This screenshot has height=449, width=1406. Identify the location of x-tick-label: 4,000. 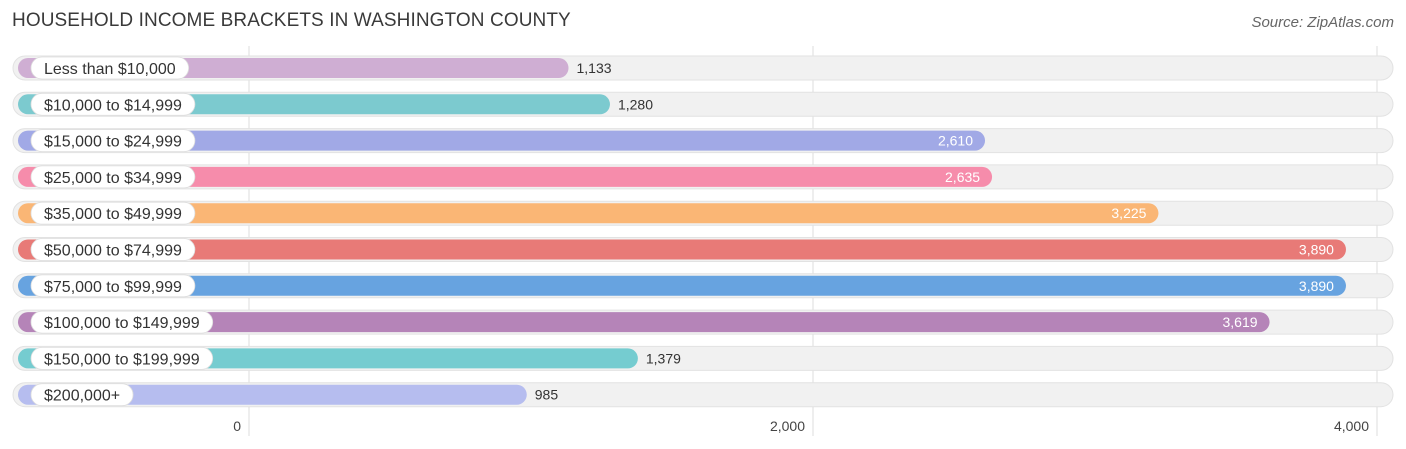
(1351, 426).